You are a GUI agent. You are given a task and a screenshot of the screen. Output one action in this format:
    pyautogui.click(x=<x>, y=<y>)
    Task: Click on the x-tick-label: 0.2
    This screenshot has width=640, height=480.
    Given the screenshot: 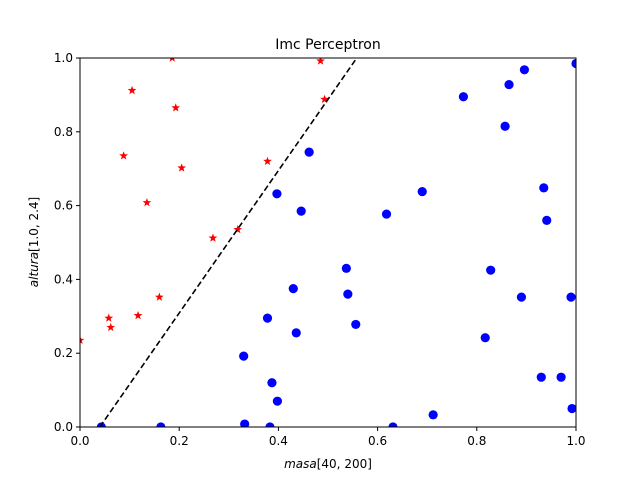 What is the action you would take?
    pyautogui.click(x=179, y=441)
    